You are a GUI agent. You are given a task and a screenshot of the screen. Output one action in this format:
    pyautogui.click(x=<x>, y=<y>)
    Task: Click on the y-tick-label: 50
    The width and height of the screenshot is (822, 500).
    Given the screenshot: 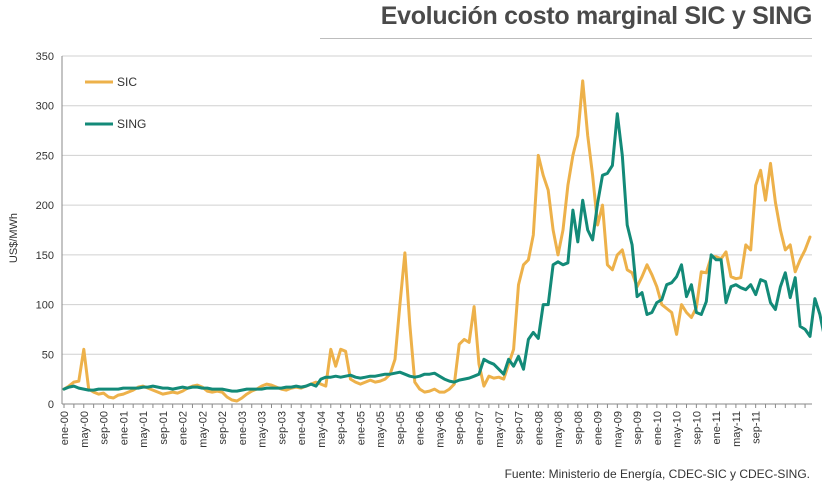 What is the action you would take?
    pyautogui.click(x=48, y=355)
    